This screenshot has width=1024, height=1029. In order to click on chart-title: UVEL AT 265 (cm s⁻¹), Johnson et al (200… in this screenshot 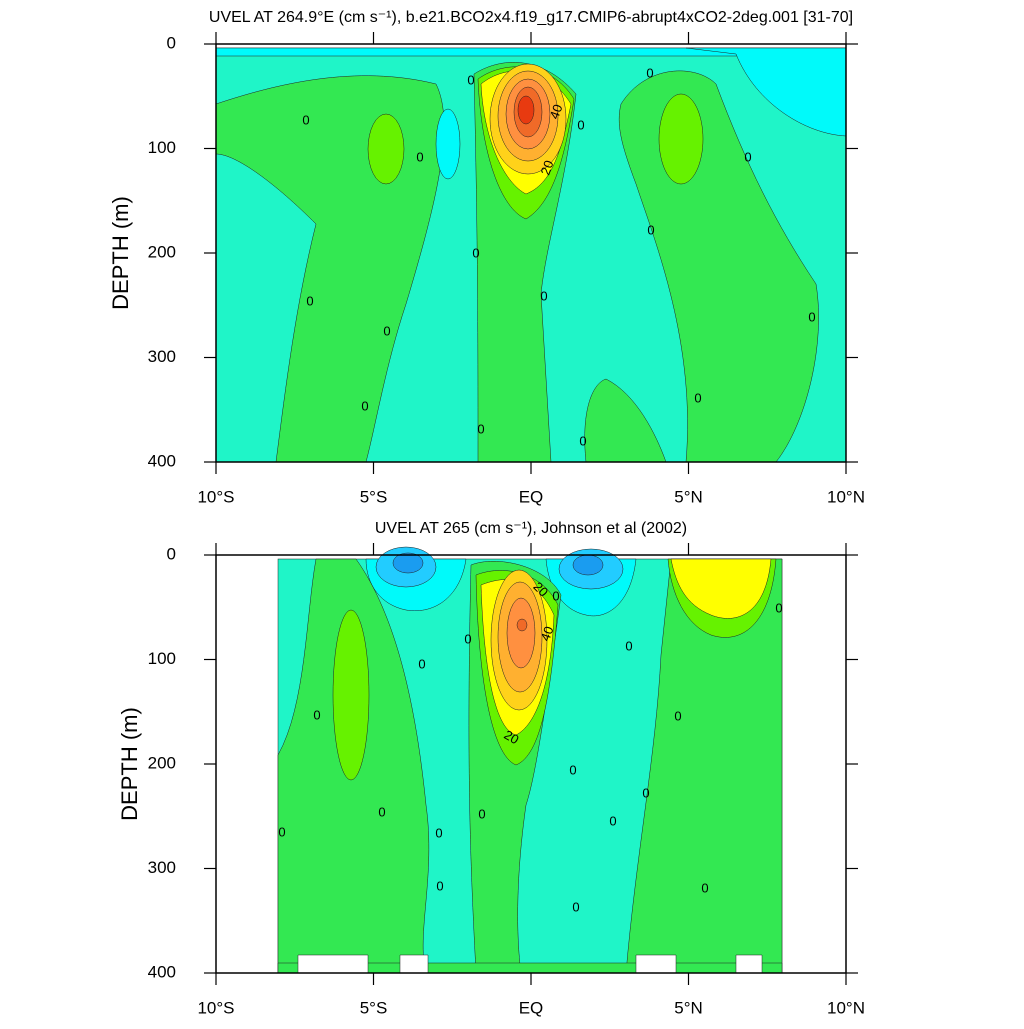, I will do `click(531, 528)`.